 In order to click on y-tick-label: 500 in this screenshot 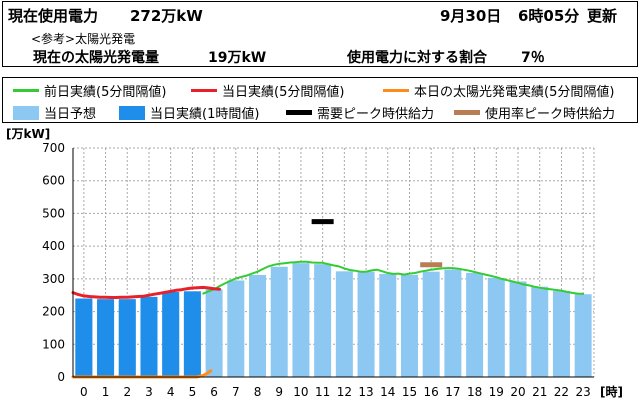, I will do `click(53, 213)`.